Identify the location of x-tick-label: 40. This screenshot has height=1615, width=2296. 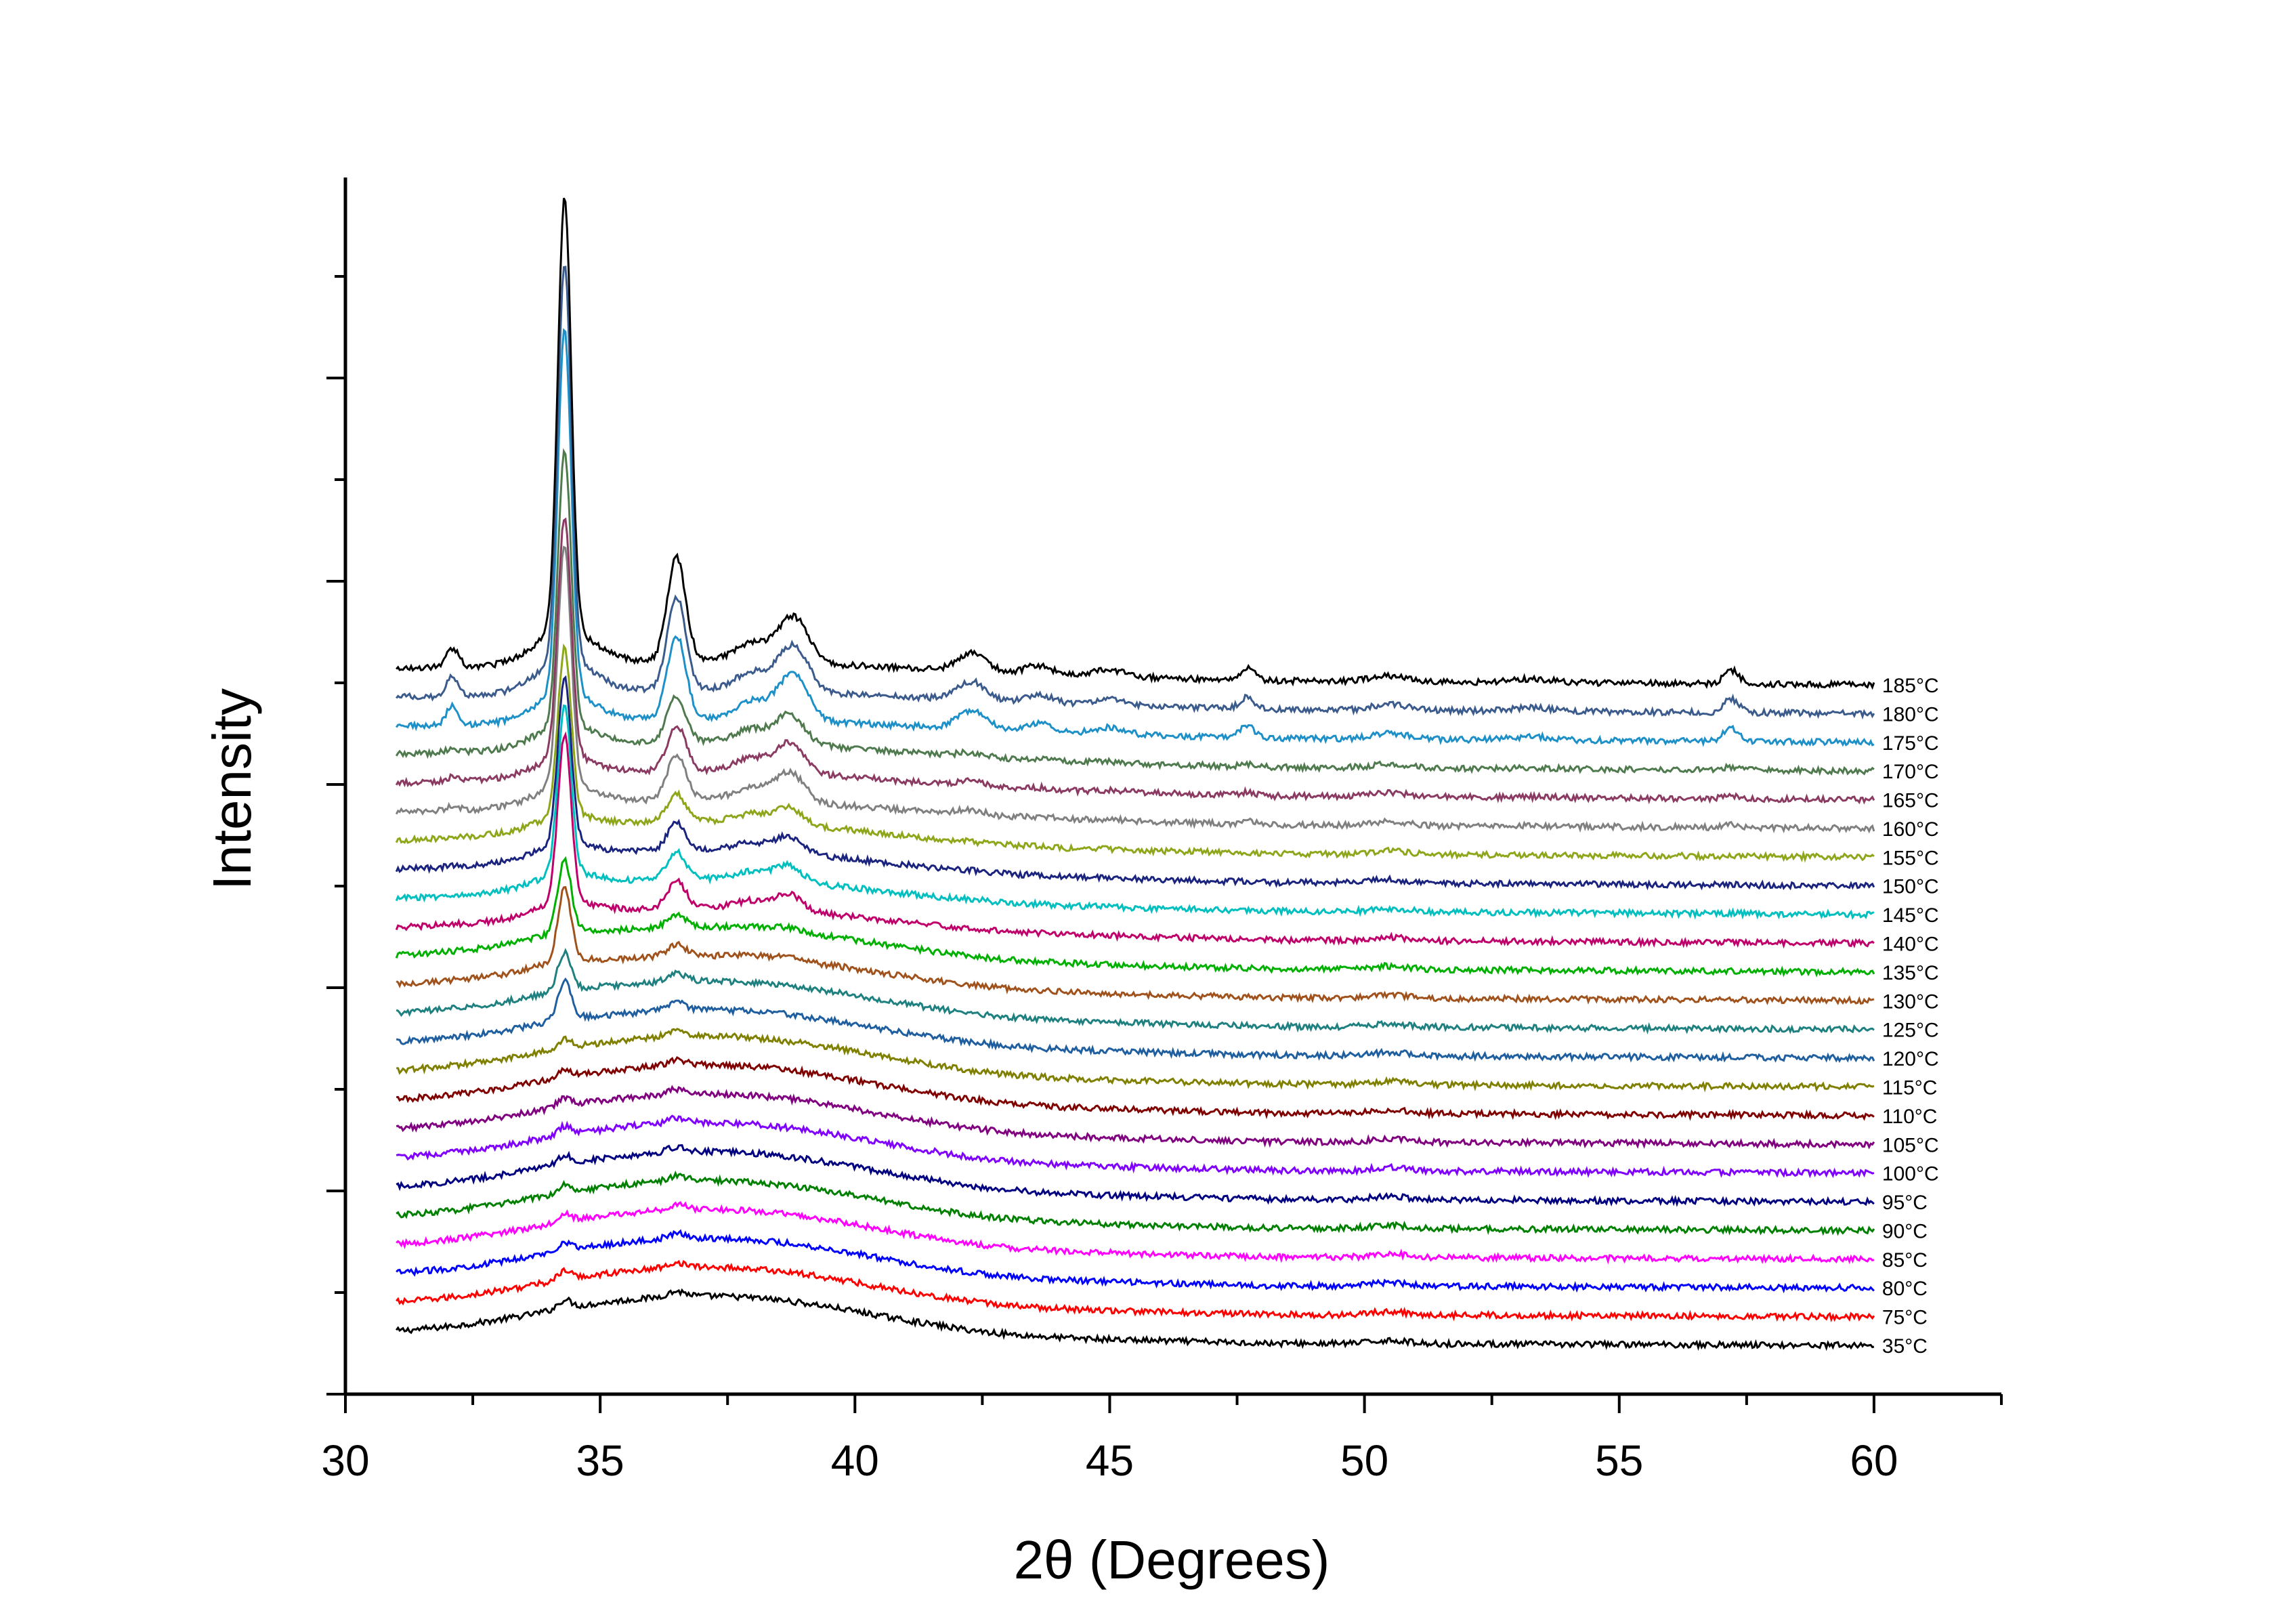
(855, 1460).